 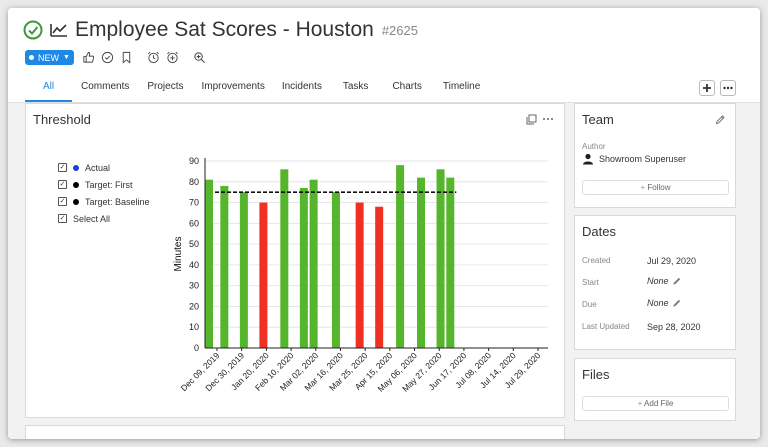 I want to click on select-all-checkbox: ✓ Select All, so click(x=104, y=218).